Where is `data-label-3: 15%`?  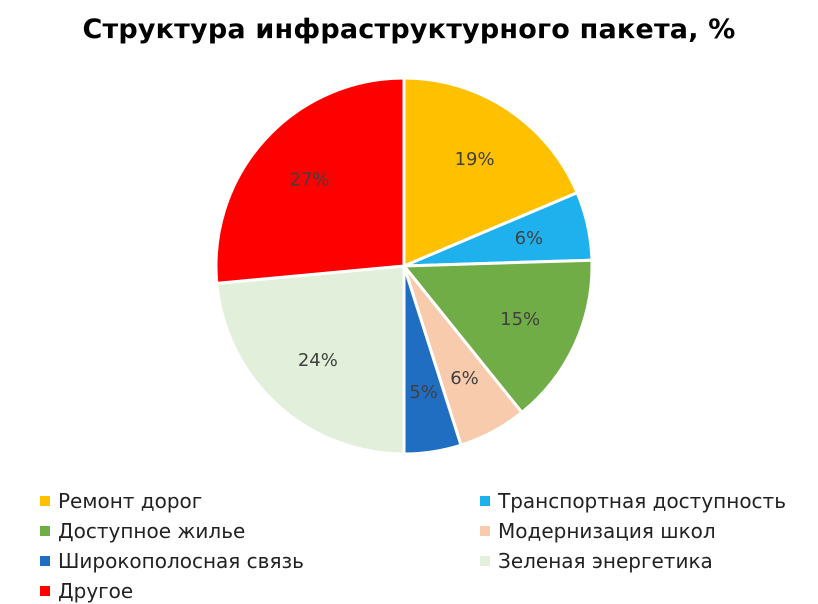
data-label-3: 15% is located at coordinates (520, 319).